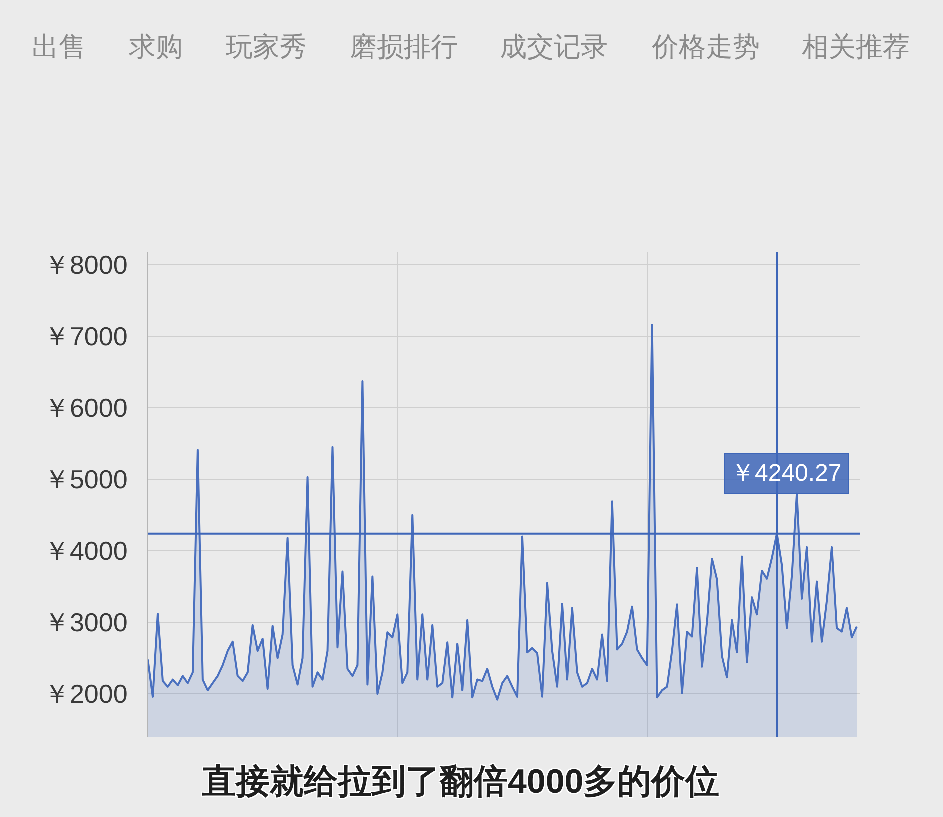 The image size is (943, 817). I want to click on text: 成交记录, so click(554, 47).